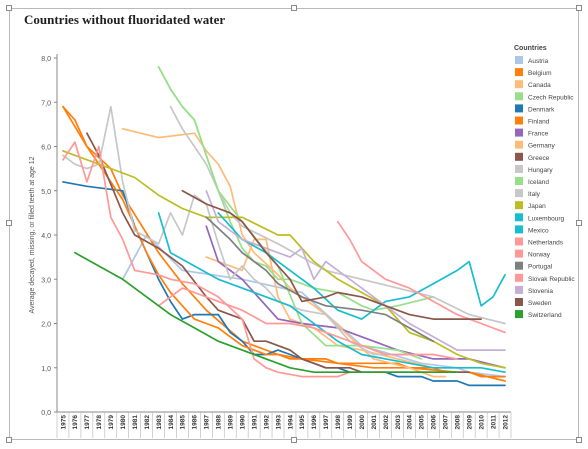 The height and width of the screenshot is (449, 588). Describe the element at coordinates (579, 8) in the screenshot. I see `resize-handle-top-right` at that location.